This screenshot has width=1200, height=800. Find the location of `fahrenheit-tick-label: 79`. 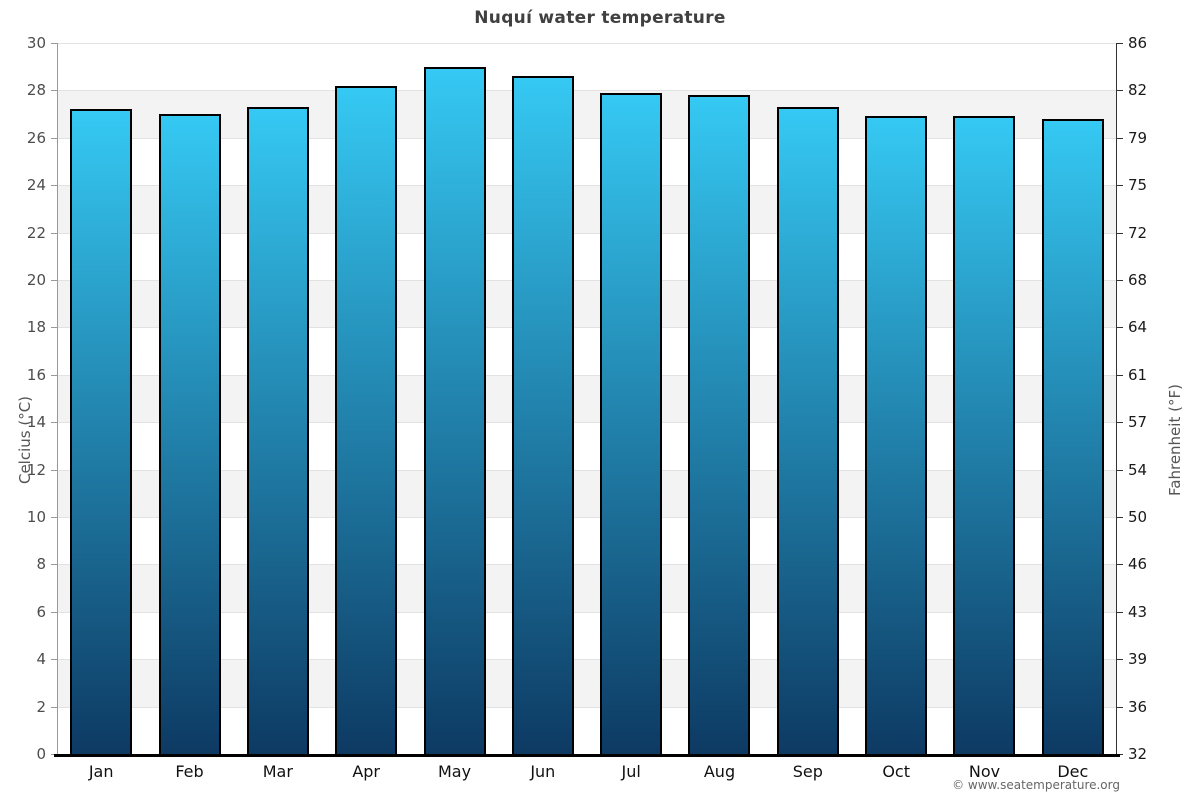

fahrenheit-tick-label: 79 is located at coordinates (1138, 137).